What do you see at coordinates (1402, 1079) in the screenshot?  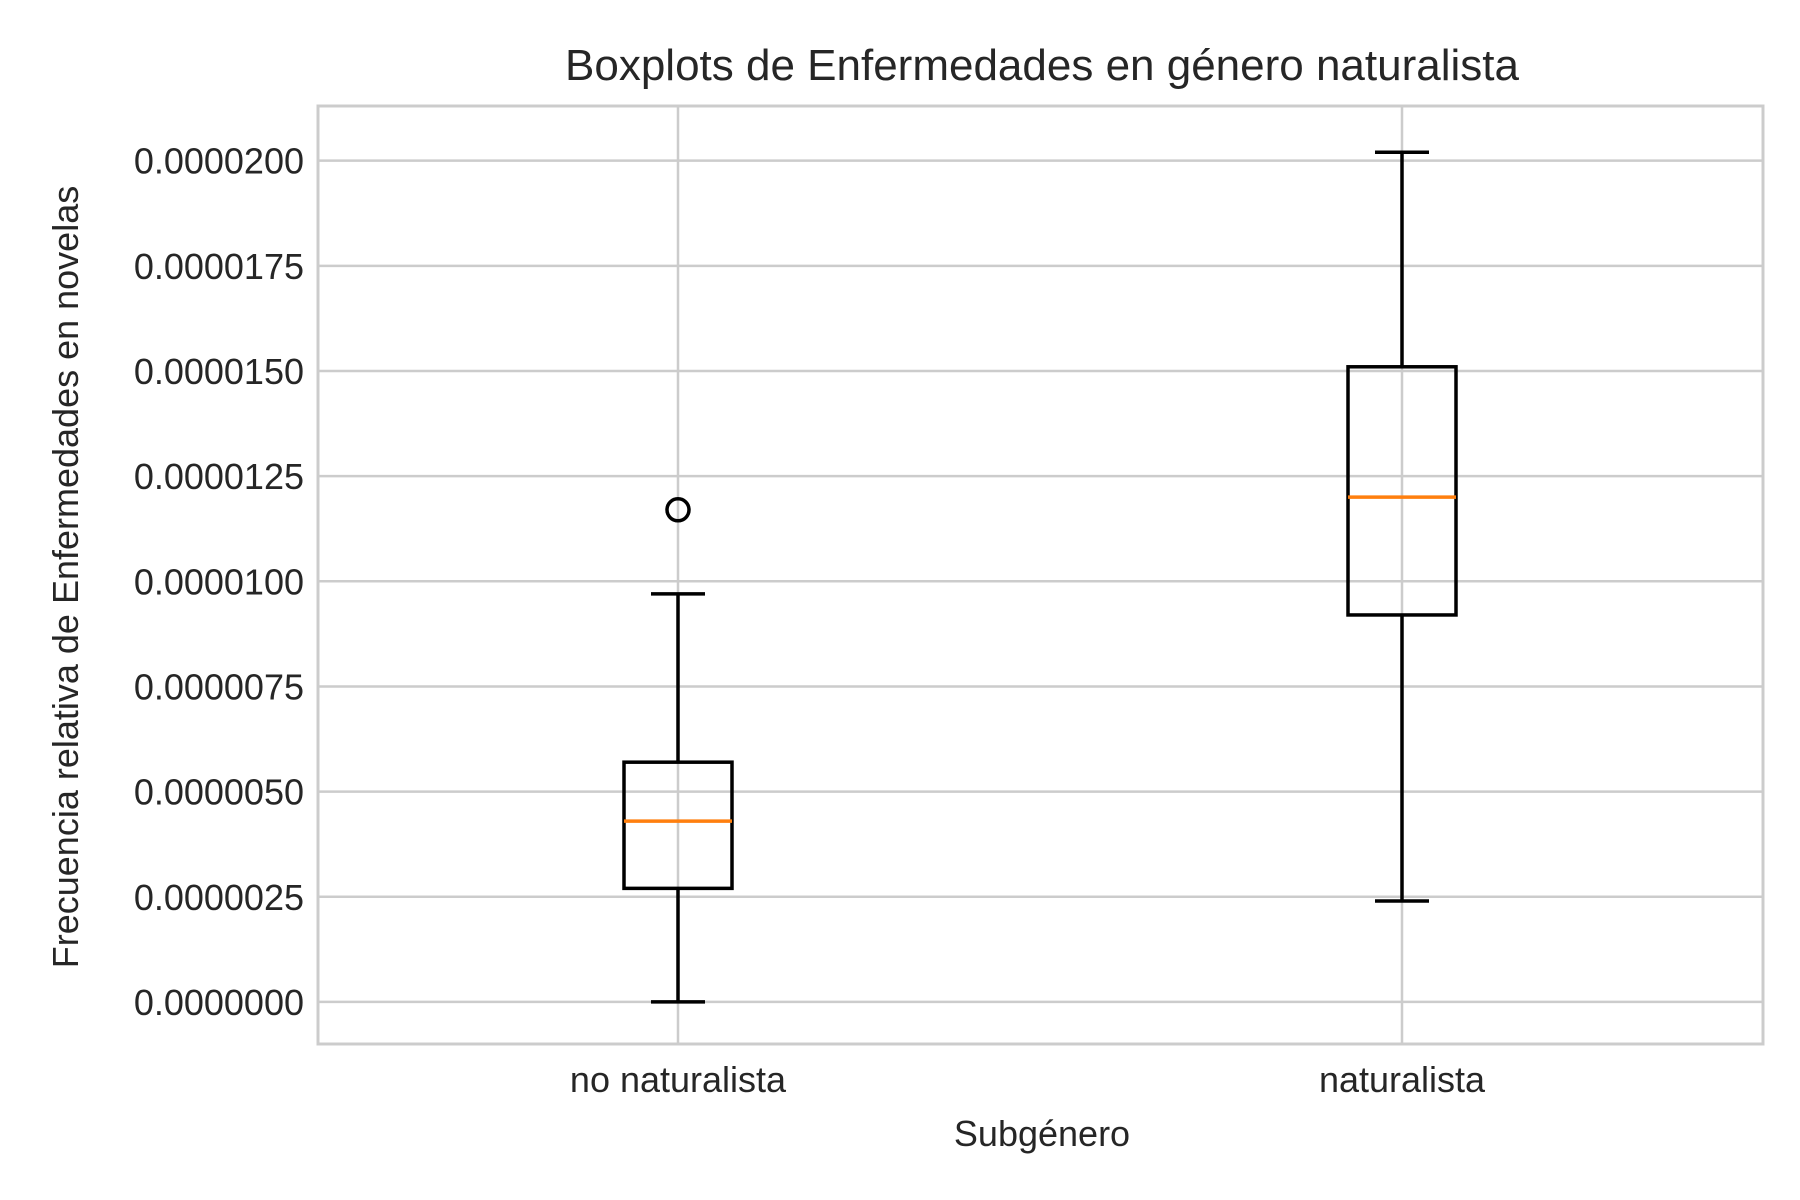 I see `x-tick-label: naturalista` at bounding box center [1402, 1079].